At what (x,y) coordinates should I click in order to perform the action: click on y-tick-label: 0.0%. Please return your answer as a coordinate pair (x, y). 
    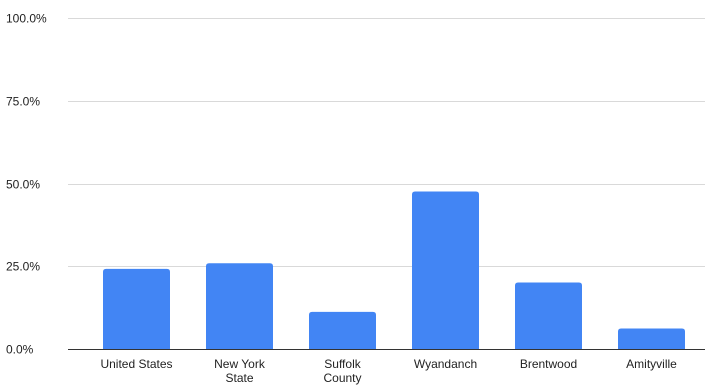
    Looking at the image, I should click on (20, 350).